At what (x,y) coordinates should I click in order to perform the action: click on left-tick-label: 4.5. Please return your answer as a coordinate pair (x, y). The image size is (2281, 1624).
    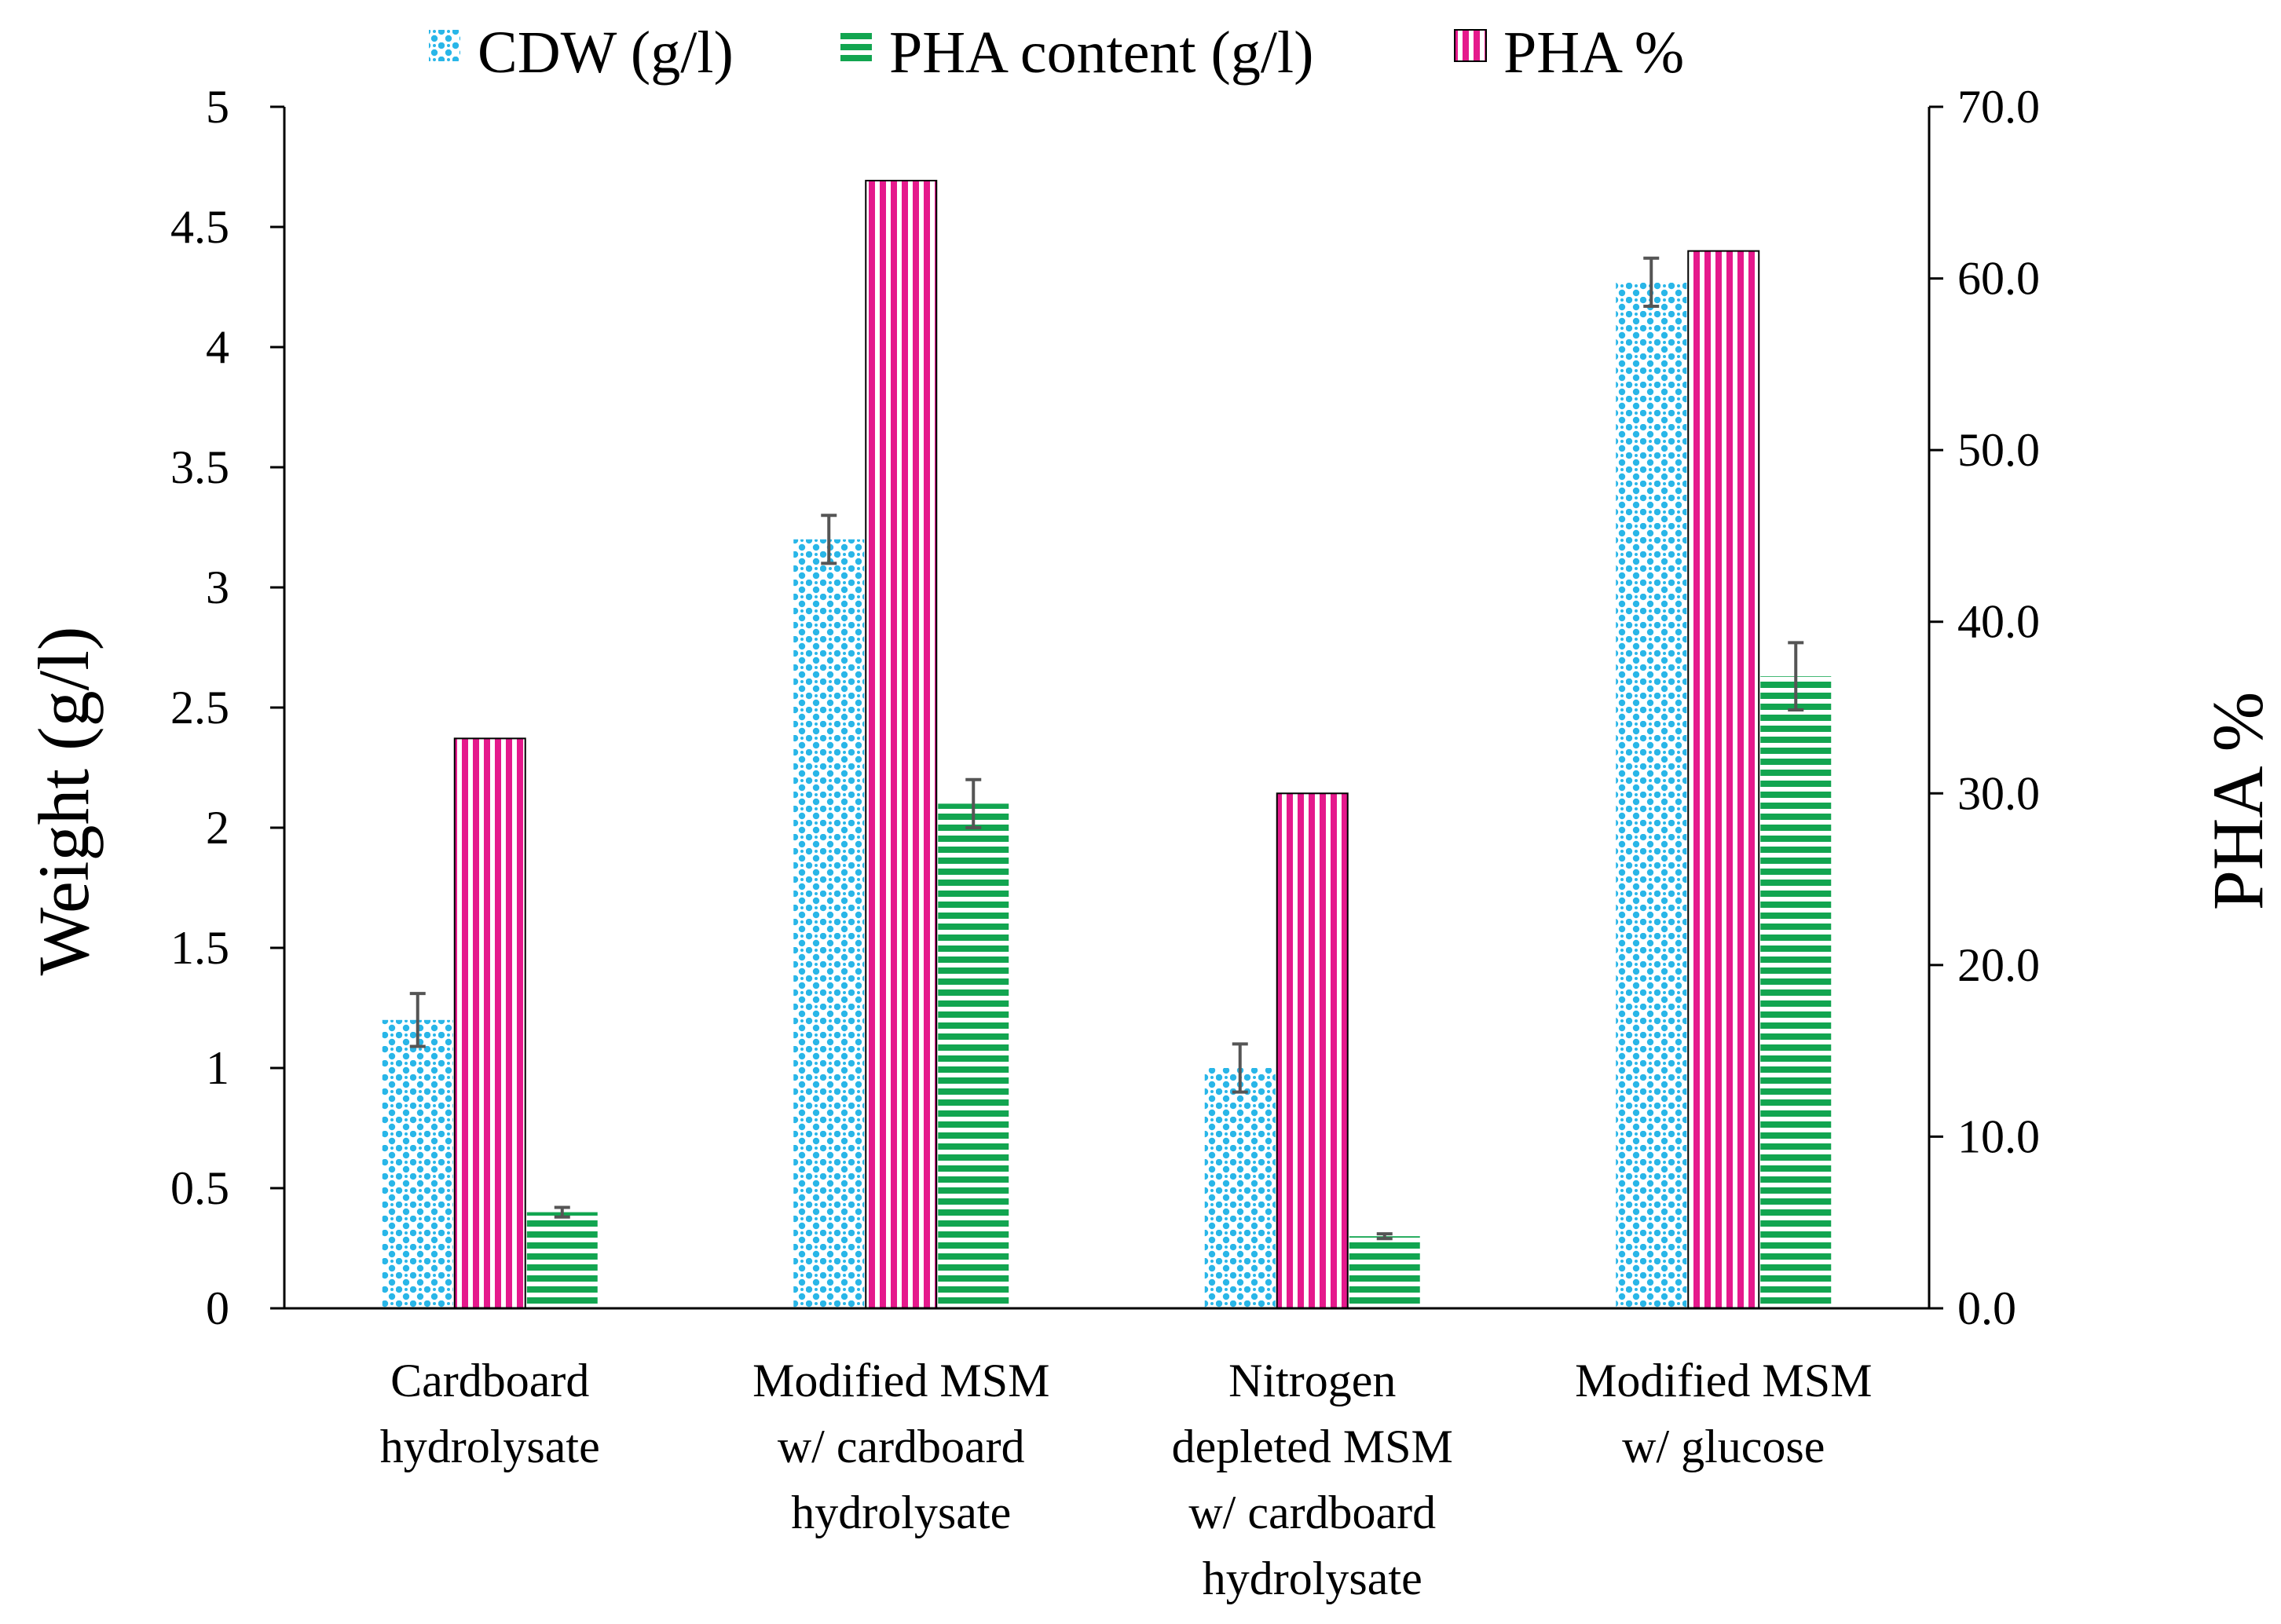
    Looking at the image, I should click on (200, 227).